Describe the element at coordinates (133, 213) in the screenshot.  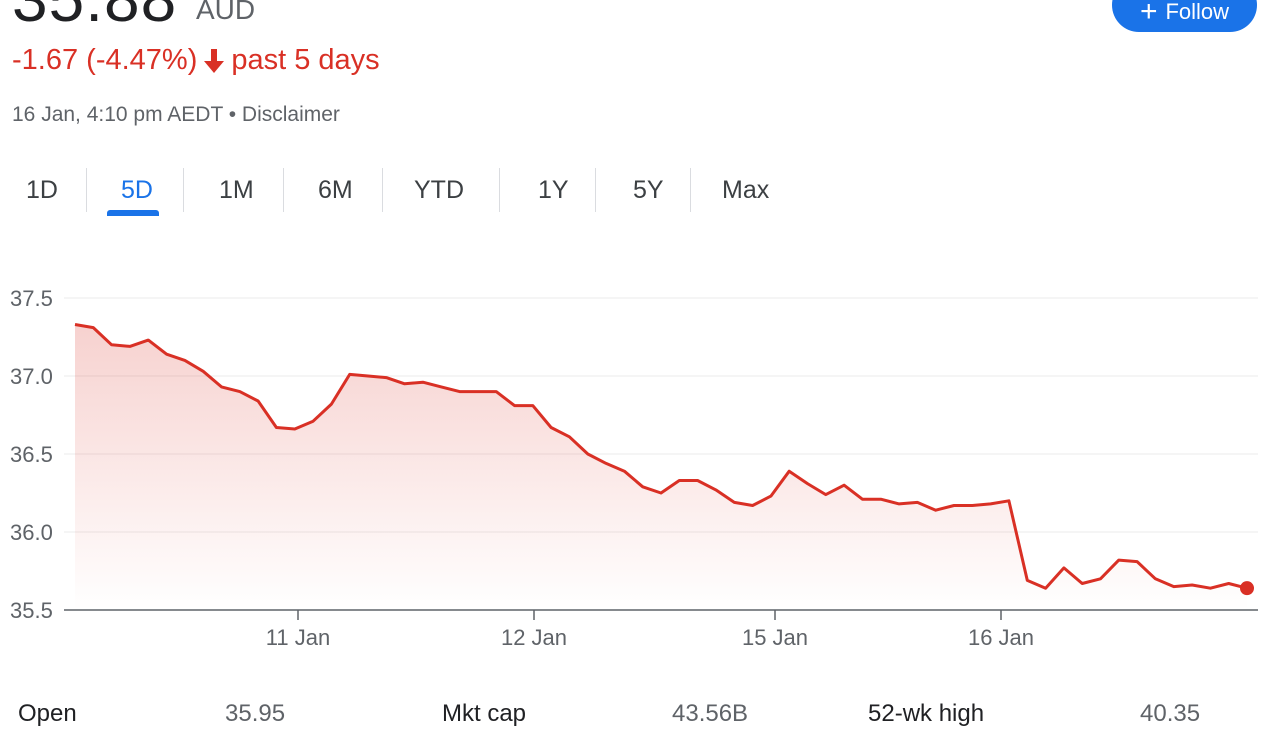
I see `active-tab-indicator` at that location.